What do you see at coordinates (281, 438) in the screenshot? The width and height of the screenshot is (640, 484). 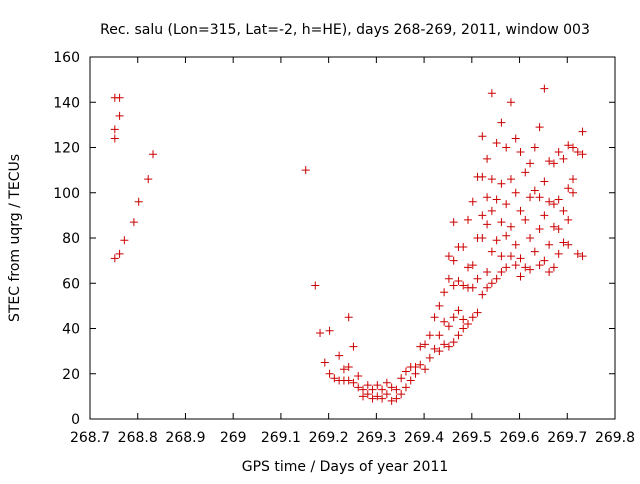 I see `x-tick-label: 269.1` at bounding box center [281, 438].